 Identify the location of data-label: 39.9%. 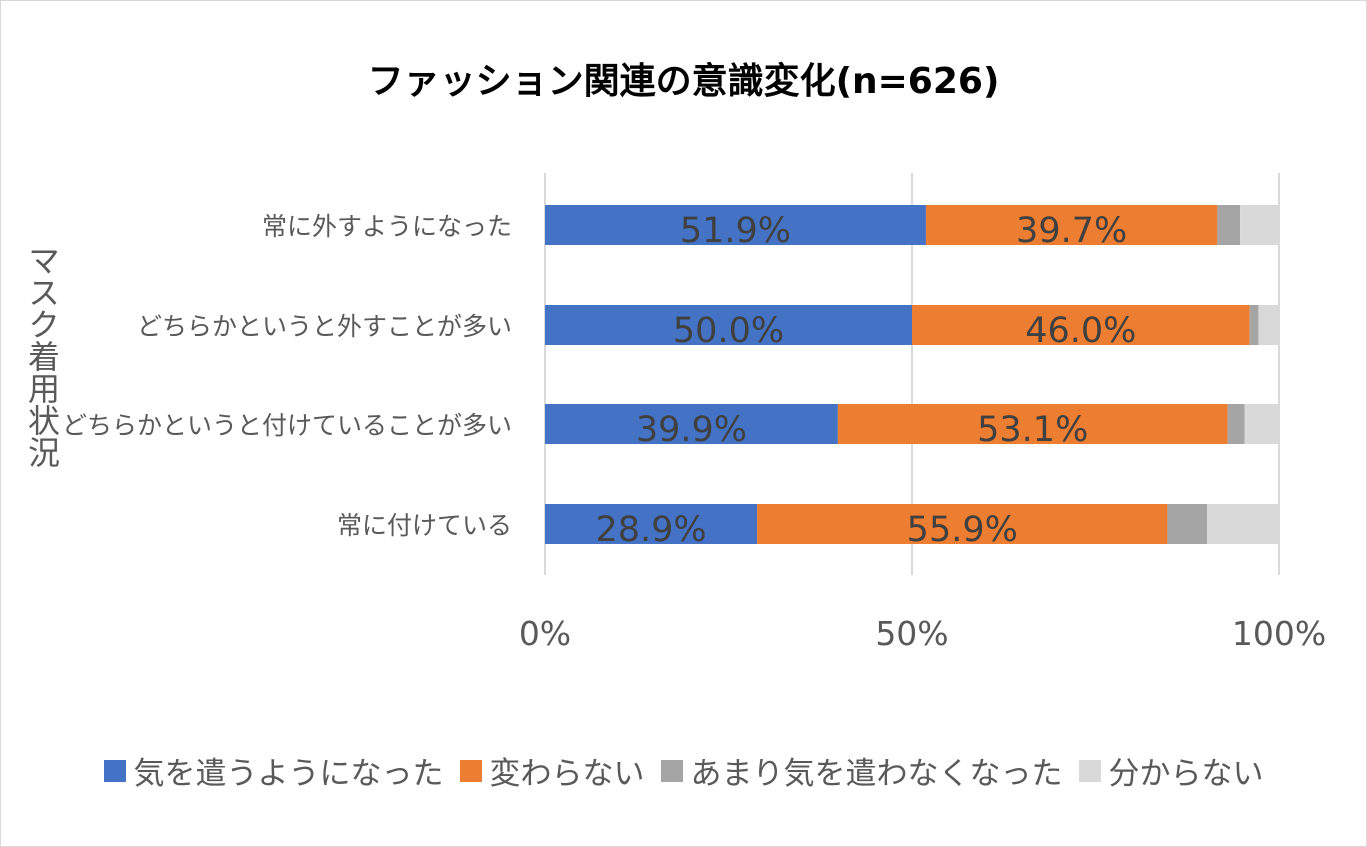
(691, 430).